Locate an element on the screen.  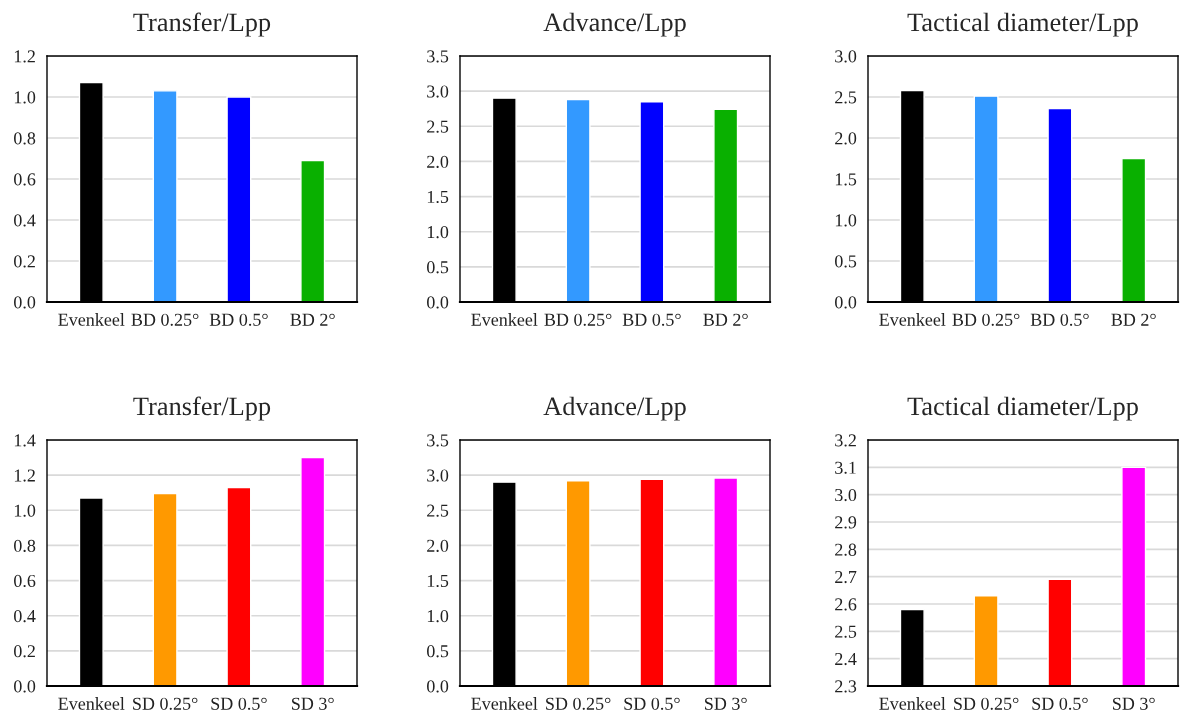
y-tick-label: 2.6 is located at coordinates (846, 604).